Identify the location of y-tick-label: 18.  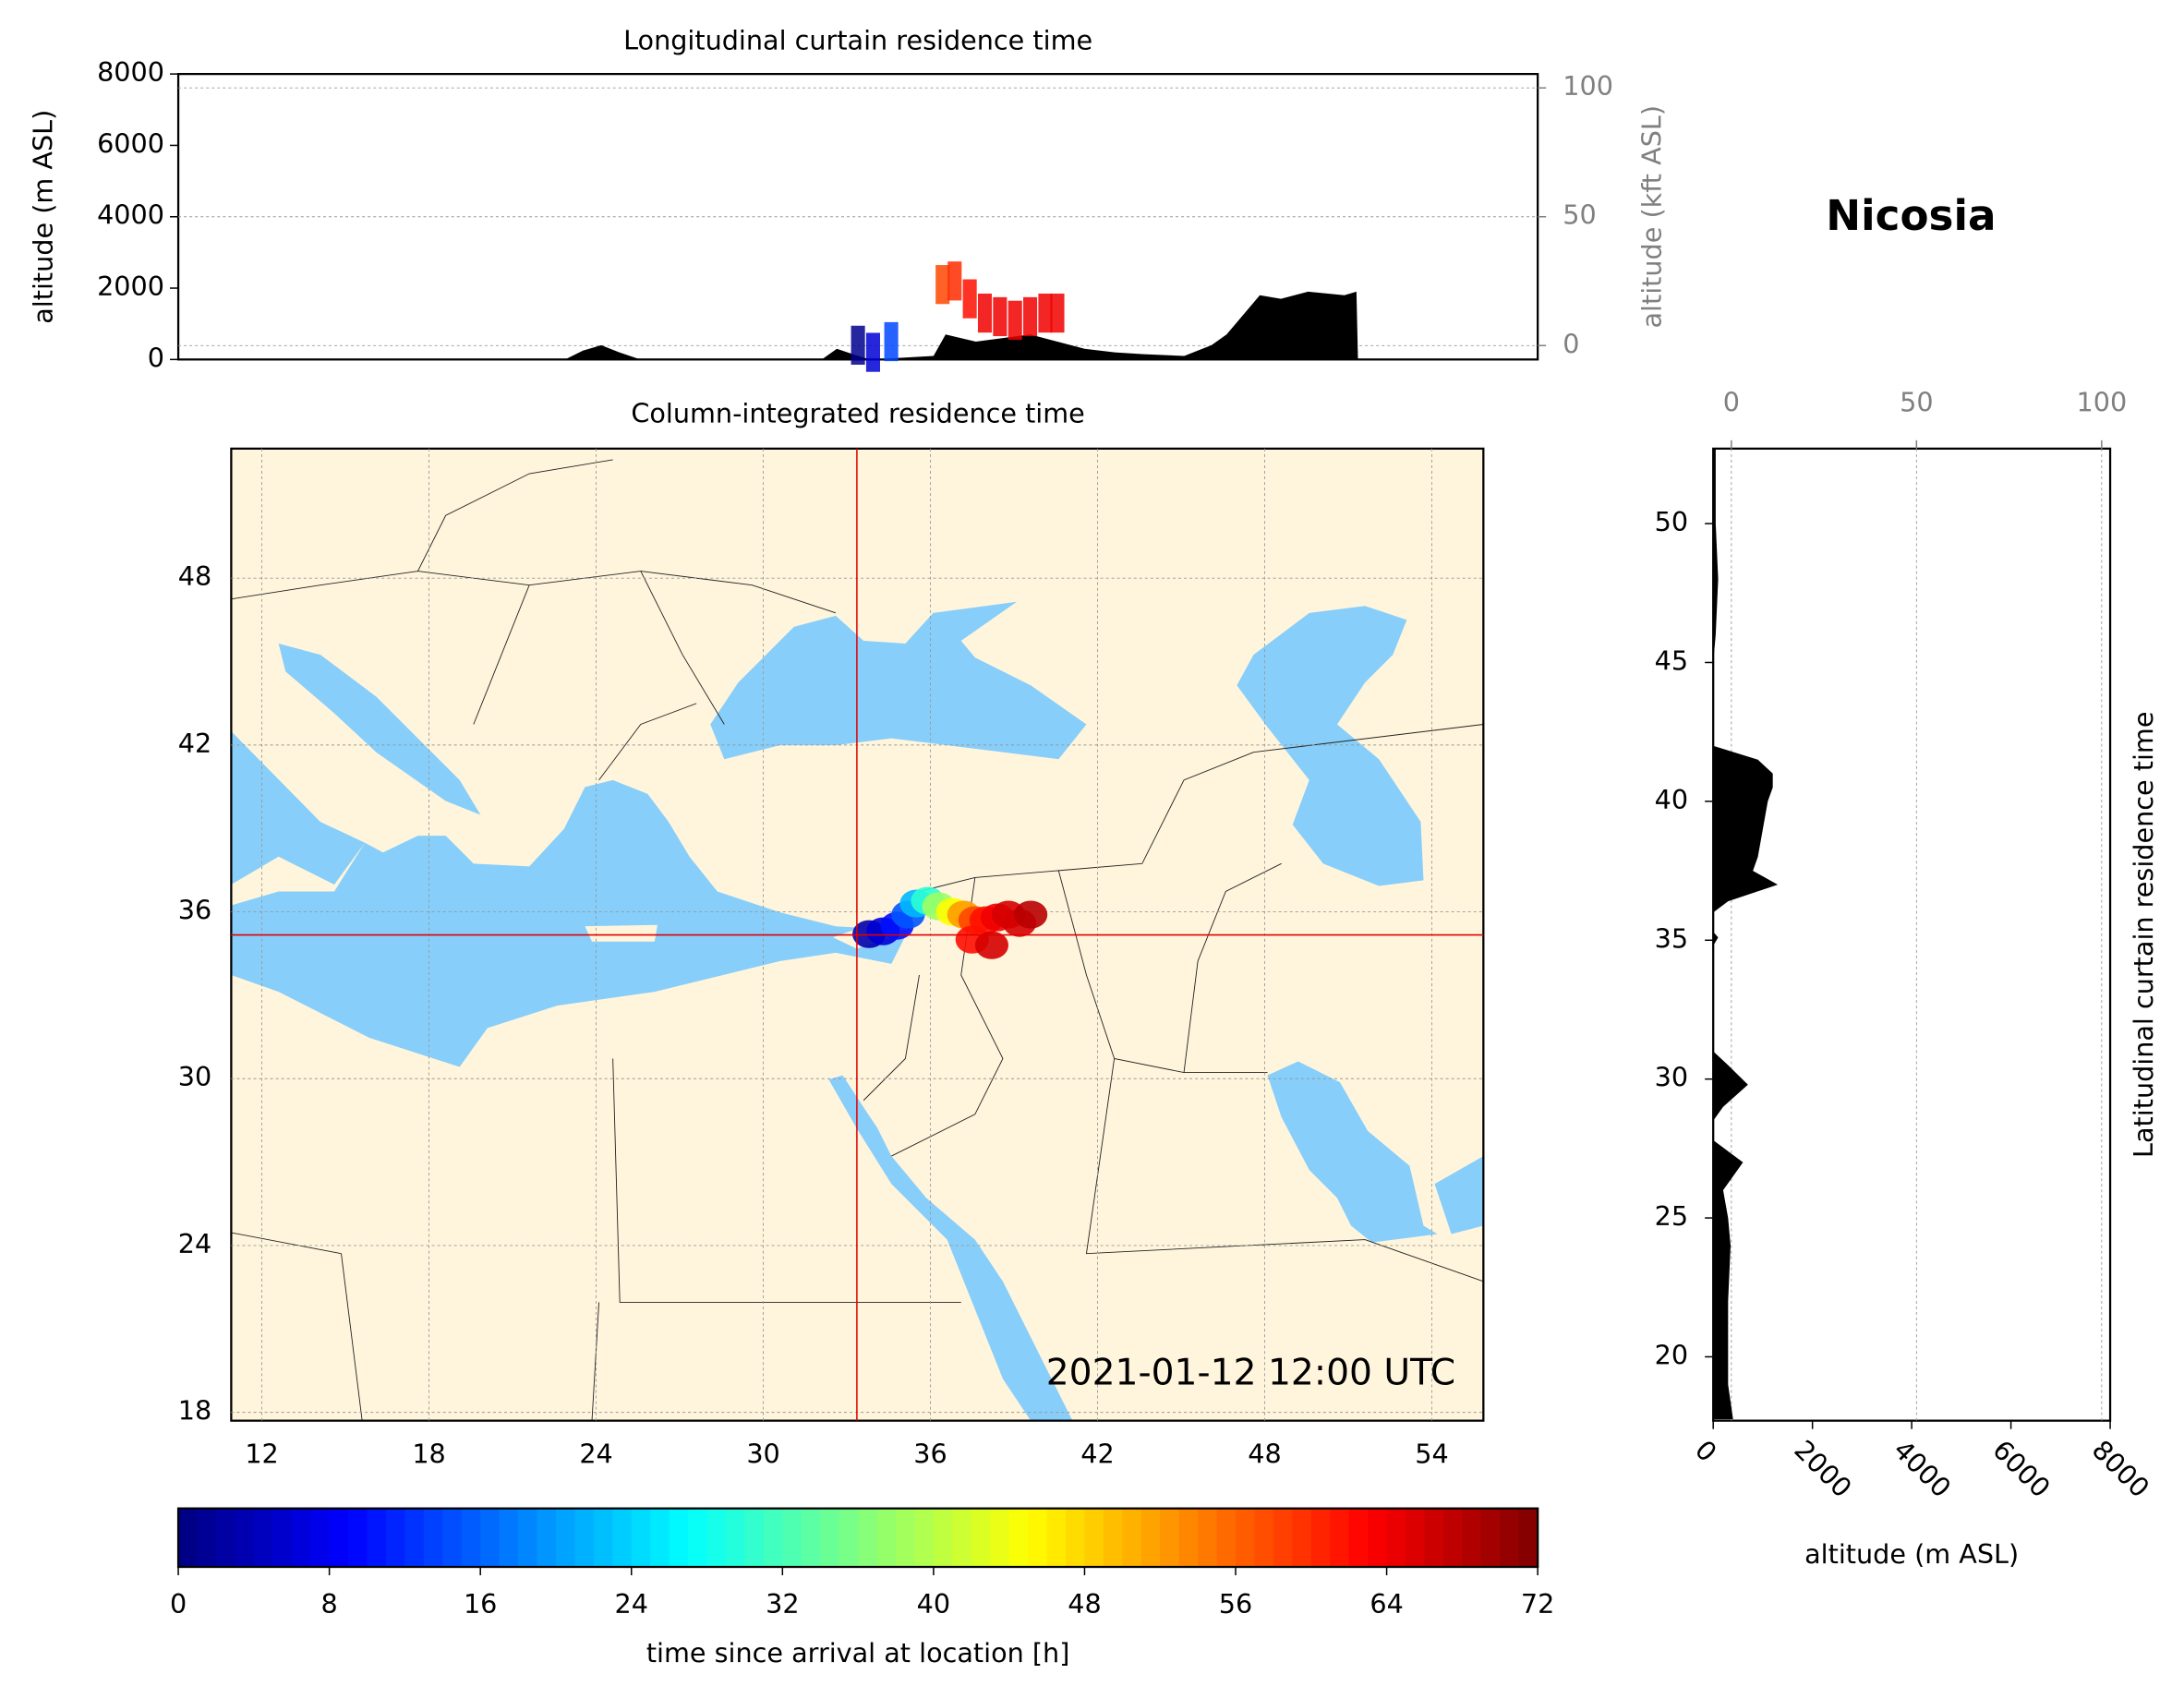
(194, 1411).